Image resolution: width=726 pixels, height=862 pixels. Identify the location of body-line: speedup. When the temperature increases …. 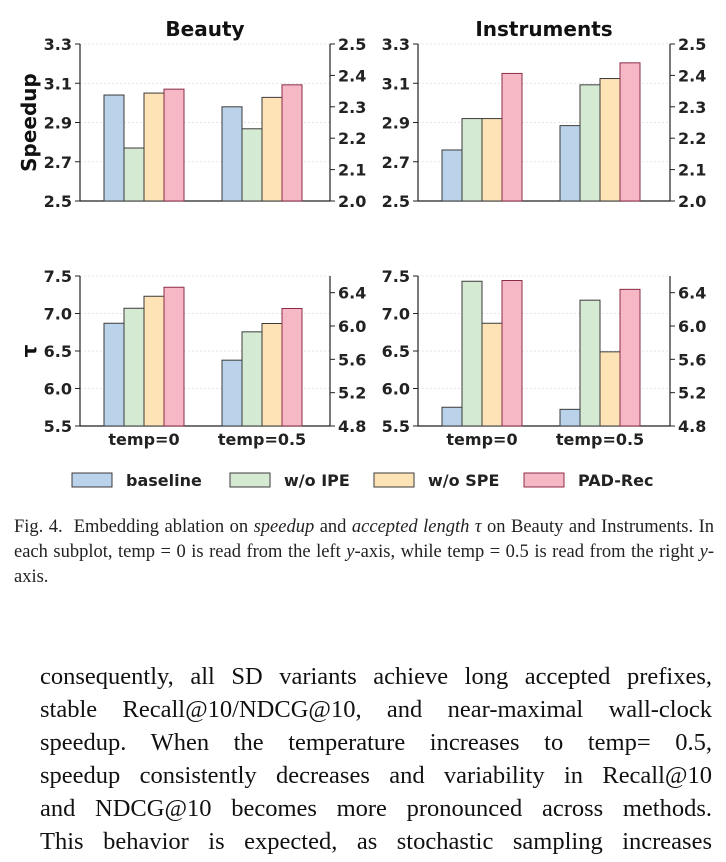
(376, 742).